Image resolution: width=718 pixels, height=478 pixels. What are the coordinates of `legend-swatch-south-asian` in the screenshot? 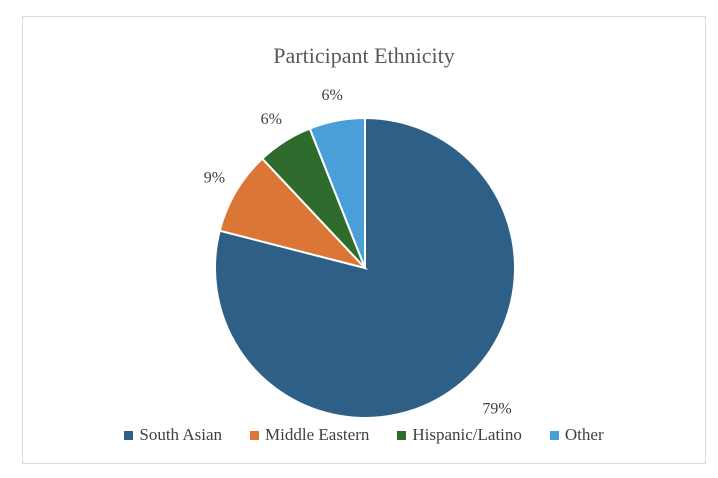 It's located at (129, 435).